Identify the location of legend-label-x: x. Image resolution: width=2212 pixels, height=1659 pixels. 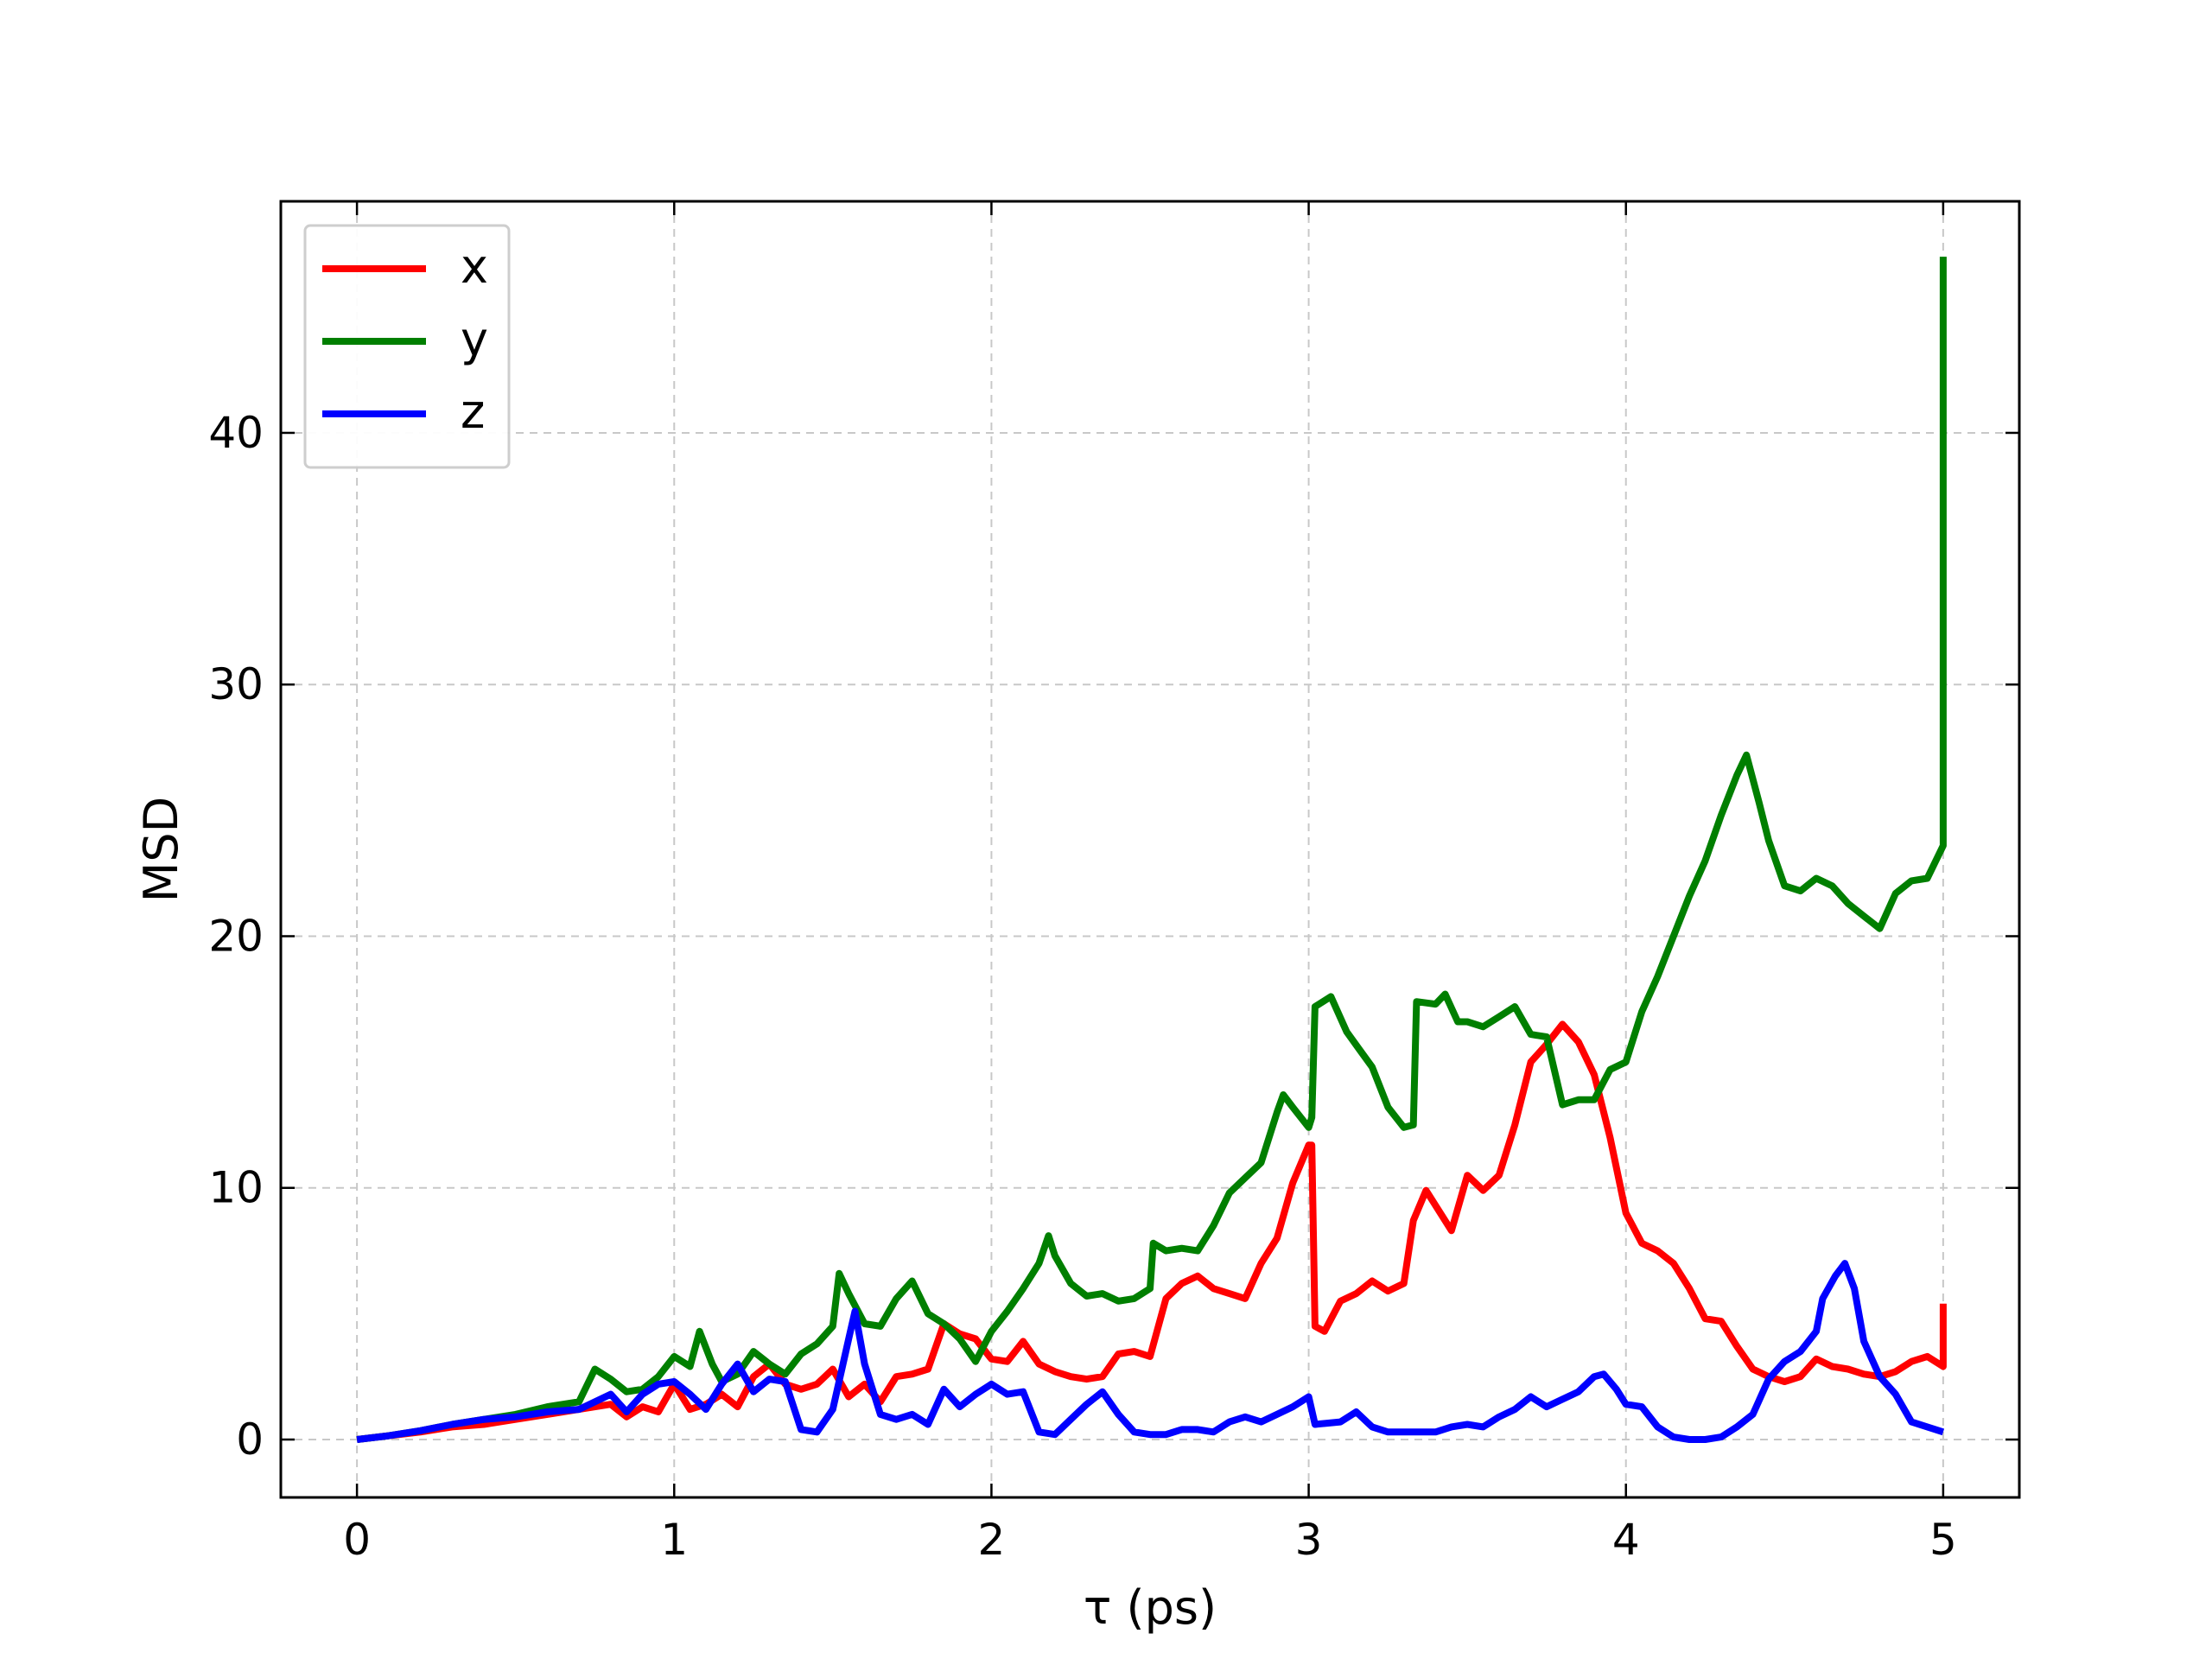
(475, 266).